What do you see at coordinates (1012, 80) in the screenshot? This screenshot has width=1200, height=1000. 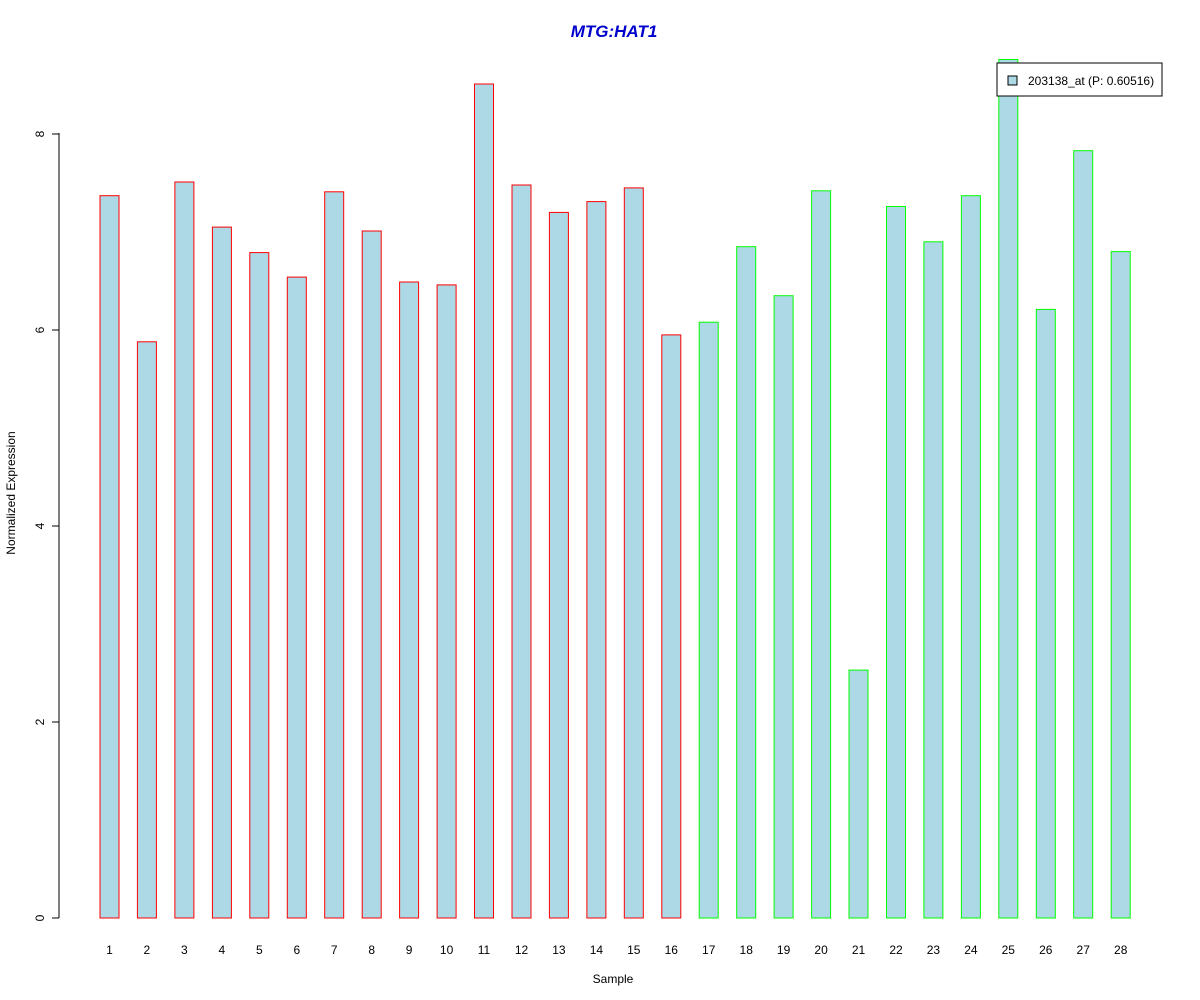 I see `legend-swatch` at bounding box center [1012, 80].